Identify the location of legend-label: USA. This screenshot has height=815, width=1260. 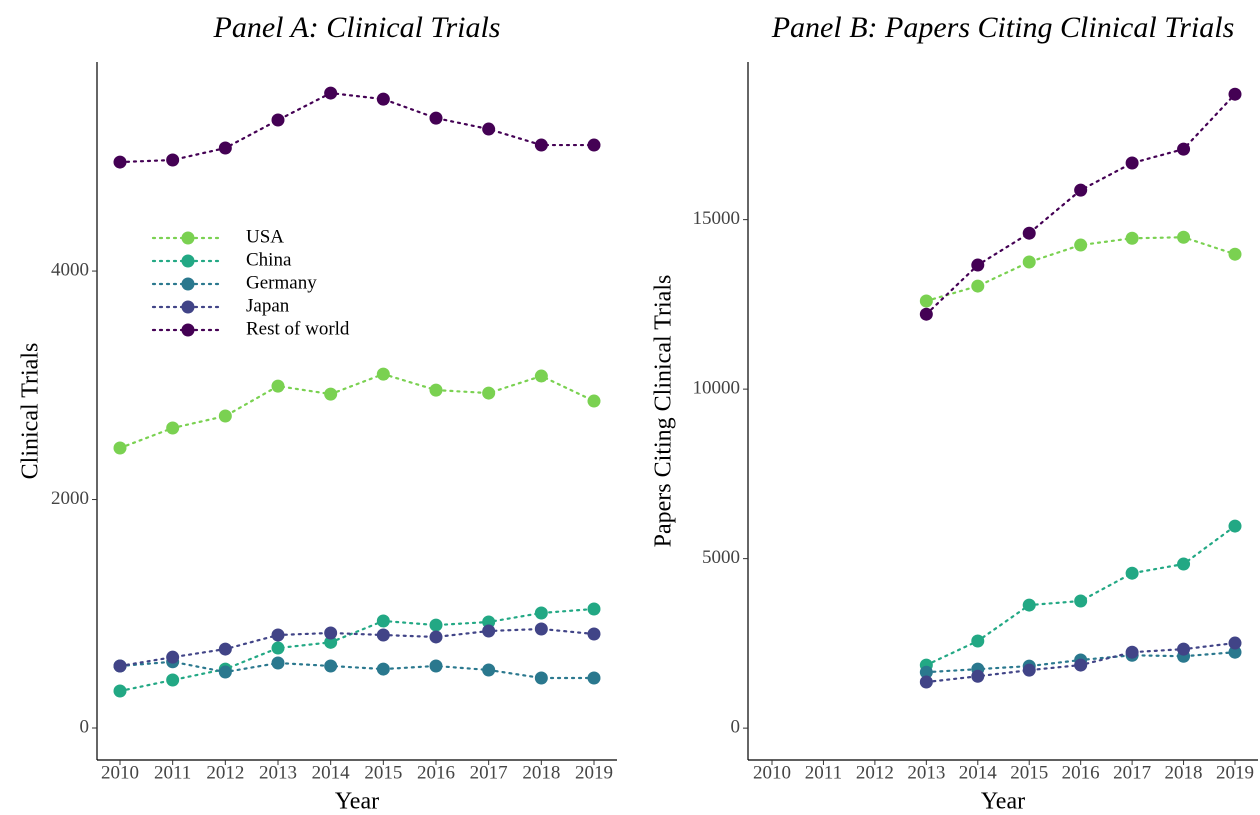
(265, 236).